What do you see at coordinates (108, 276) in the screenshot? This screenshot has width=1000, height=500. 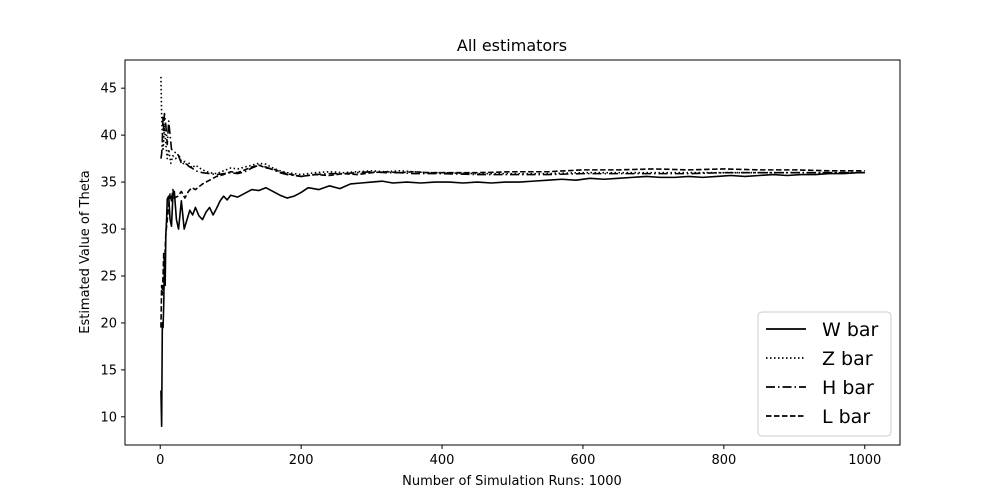 I see `y-tick-label: 25` at bounding box center [108, 276].